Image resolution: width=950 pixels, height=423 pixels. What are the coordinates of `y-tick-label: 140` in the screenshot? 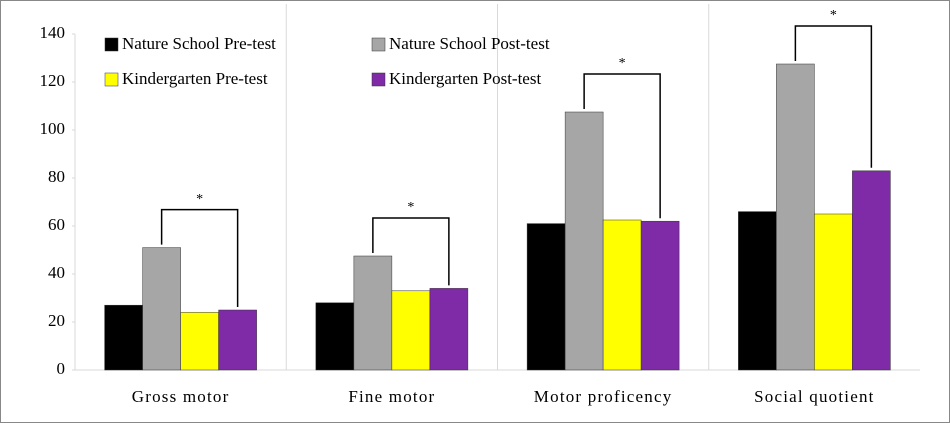 It's located at (53, 32).